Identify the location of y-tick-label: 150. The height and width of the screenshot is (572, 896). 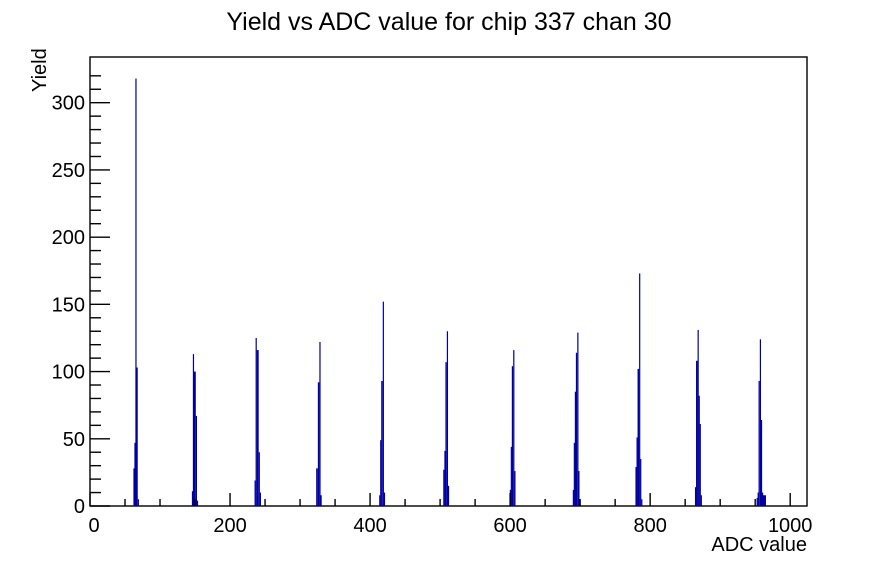
(68, 305).